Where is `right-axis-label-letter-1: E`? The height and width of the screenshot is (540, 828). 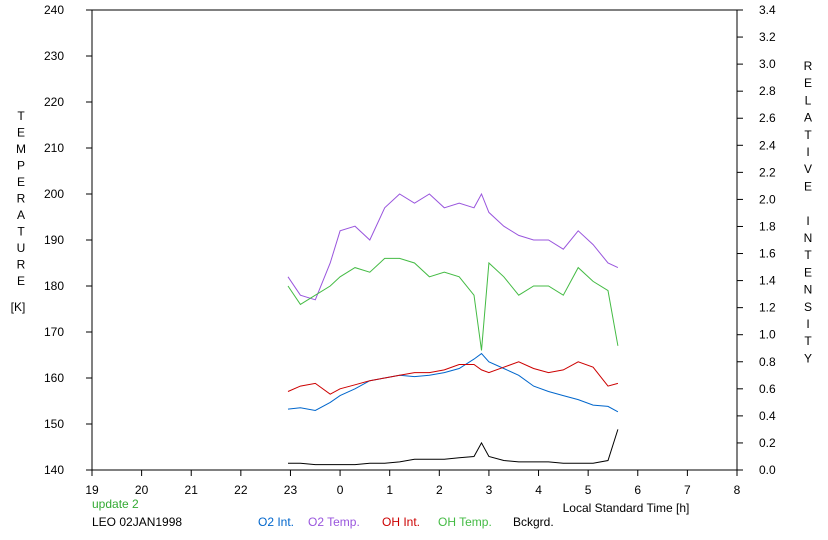 right-axis-label-letter-1: E is located at coordinates (808, 83).